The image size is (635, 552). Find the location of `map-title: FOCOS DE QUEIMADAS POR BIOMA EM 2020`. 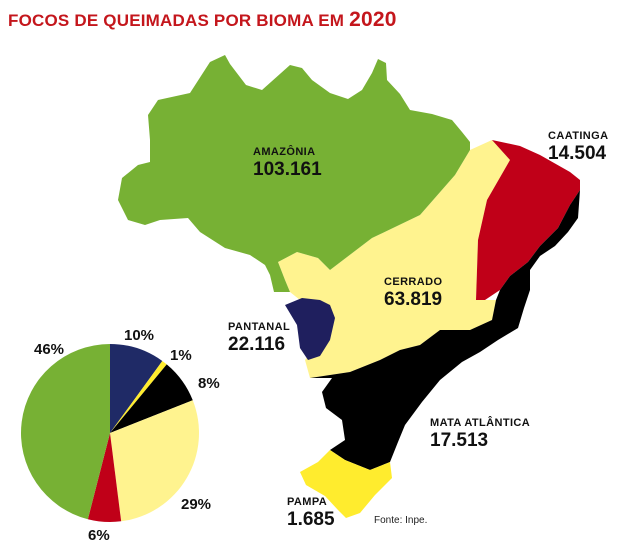

map-title: FOCOS DE QUEIMADAS POR BIOMA EM 2020 is located at coordinates (202, 20).